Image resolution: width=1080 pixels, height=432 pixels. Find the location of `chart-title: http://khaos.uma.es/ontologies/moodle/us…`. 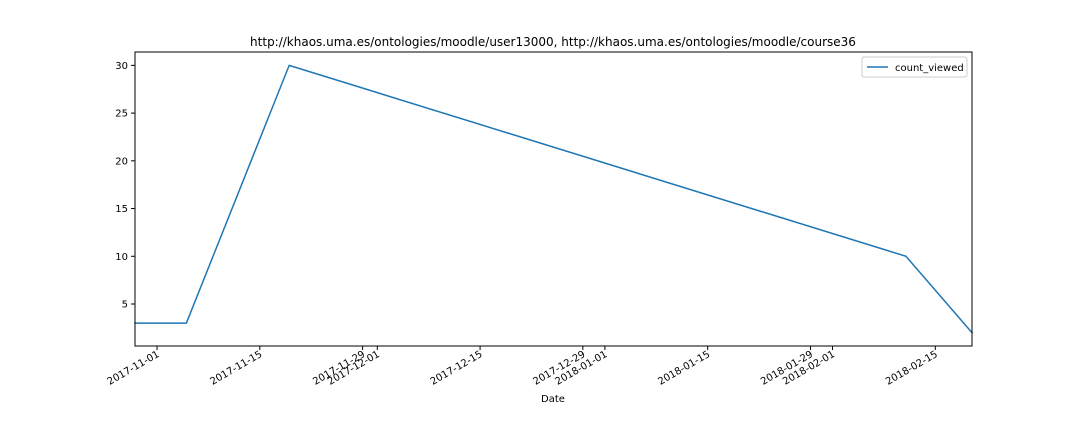

chart-title: http://khaos.uma.es/ontologies/moodle/us… is located at coordinates (553, 42).